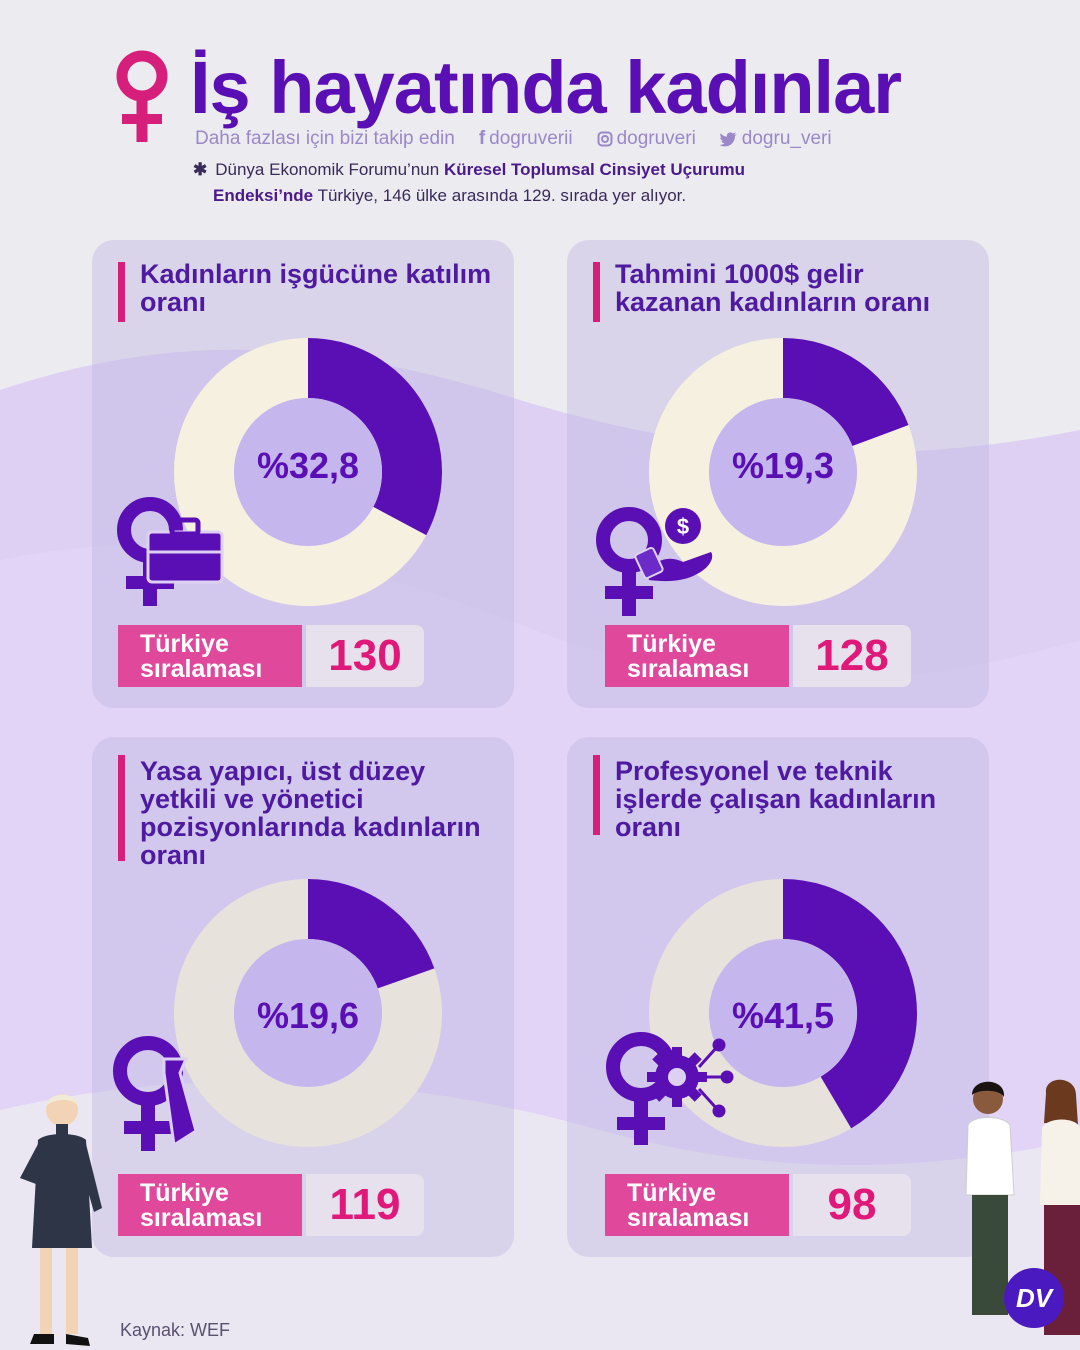 The width and height of the screenshot is (1080, 1350). What do you see at coordinates (308, 1015) in the screenshot?
I see `donut-value-label: %19,6` at bounding box center [308, 1015].